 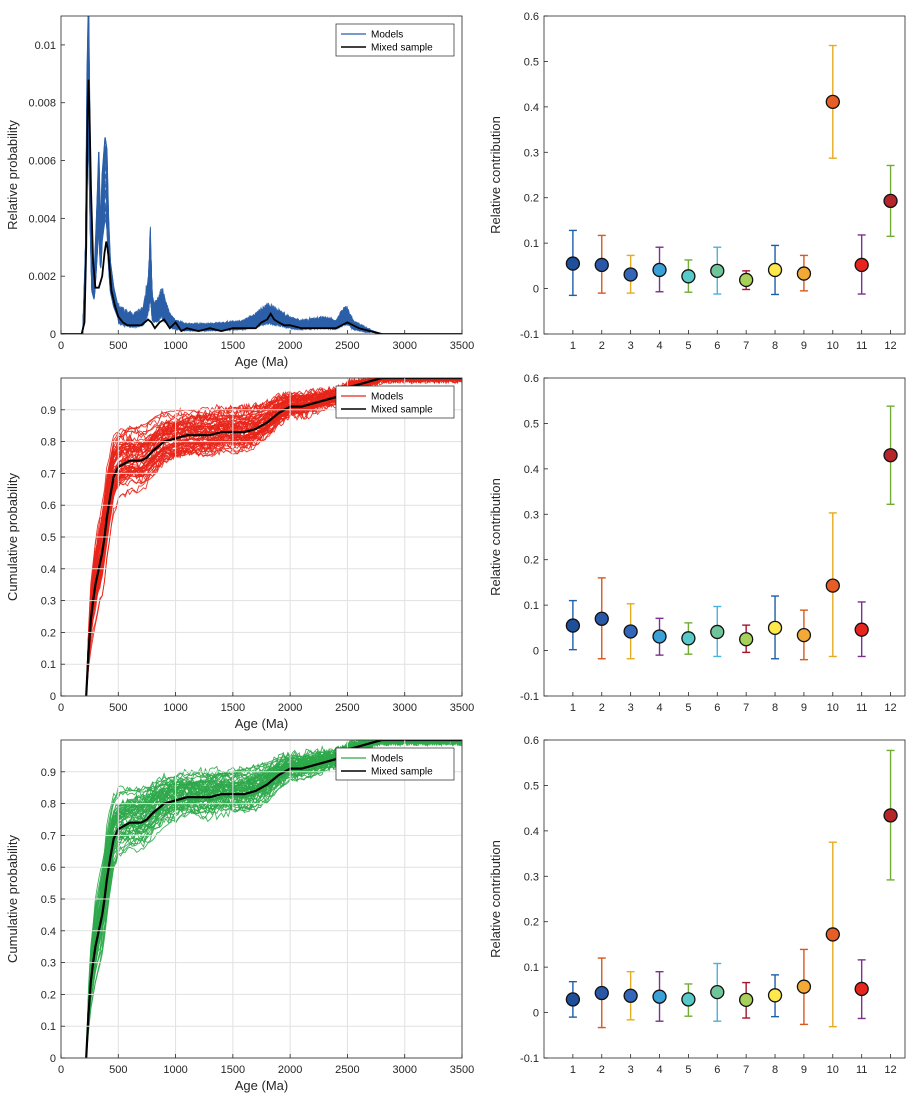 I want to click on x-tick-label: 4, so click(x=659, y=708).